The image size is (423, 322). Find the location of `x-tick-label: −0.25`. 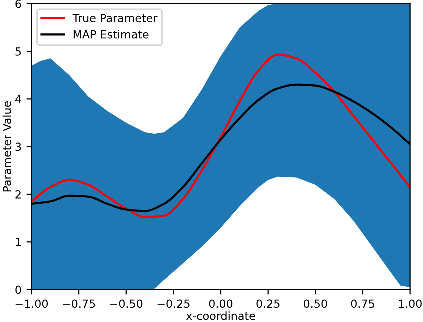

x-tick-label: −0.25 is located at coordinates (174, 304).